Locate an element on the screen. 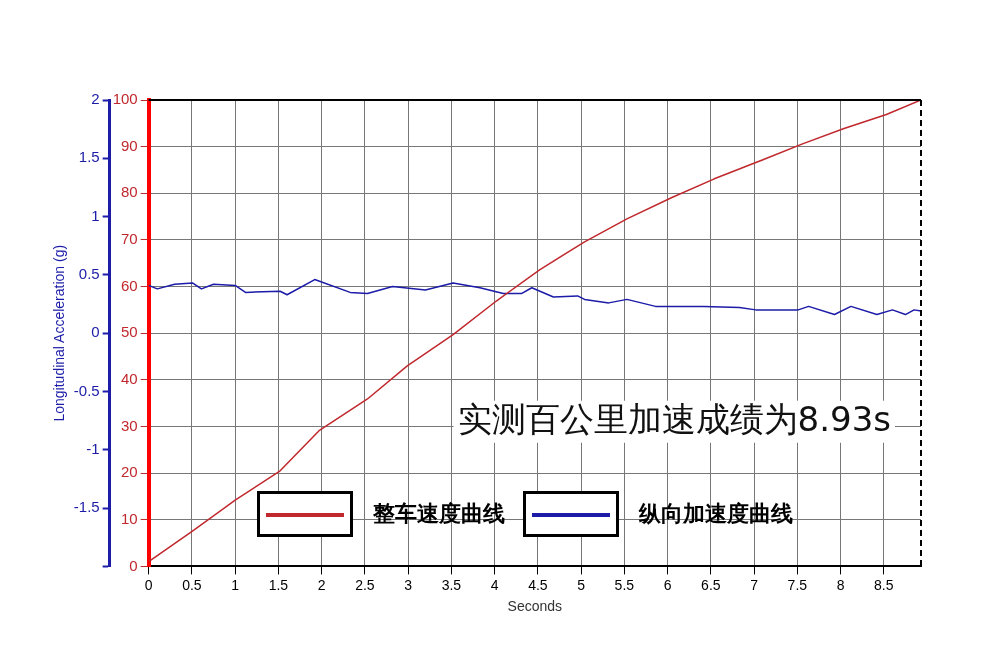 The height and width of the screenshot is (668, 1006). y-tick-label: 60 is located at coordinates (129, 285).